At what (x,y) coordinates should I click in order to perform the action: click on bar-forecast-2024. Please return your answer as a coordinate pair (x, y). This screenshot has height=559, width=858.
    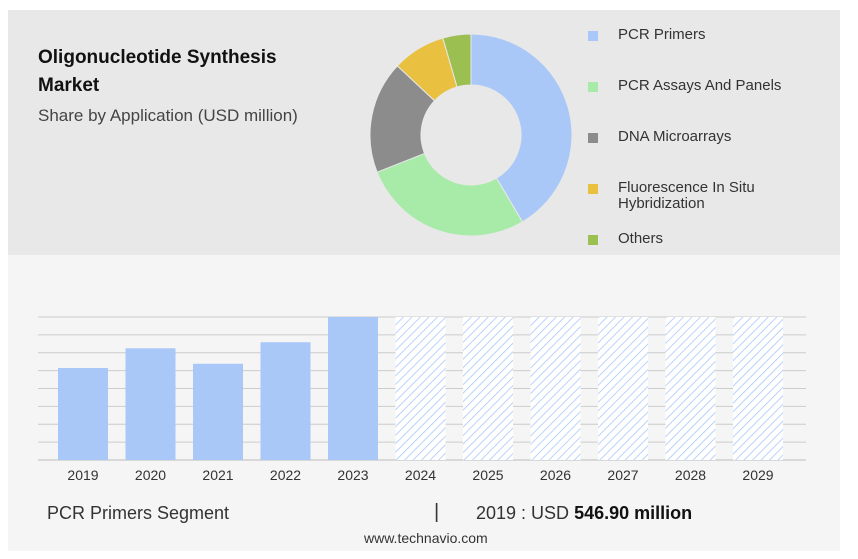
    Looking at the image, I should click on (420, 388).